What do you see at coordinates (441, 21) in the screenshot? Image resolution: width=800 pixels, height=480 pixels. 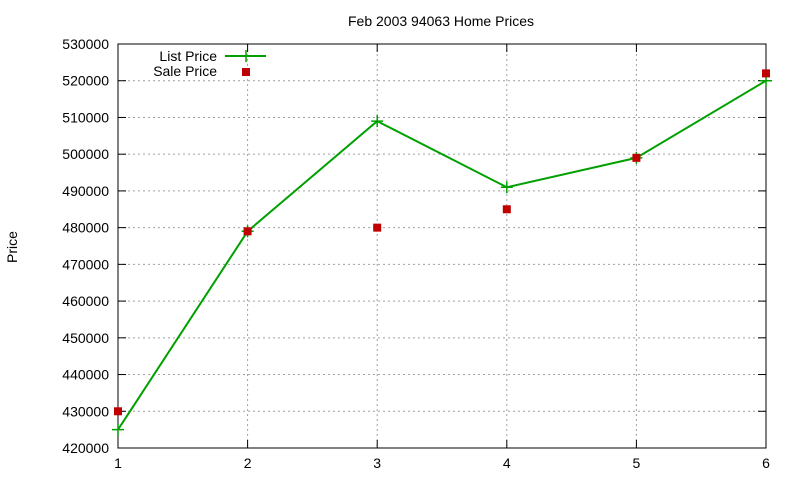 I see `chart-title: Feb 2003 94063 Home Prices` at bounding box center [441, 21].